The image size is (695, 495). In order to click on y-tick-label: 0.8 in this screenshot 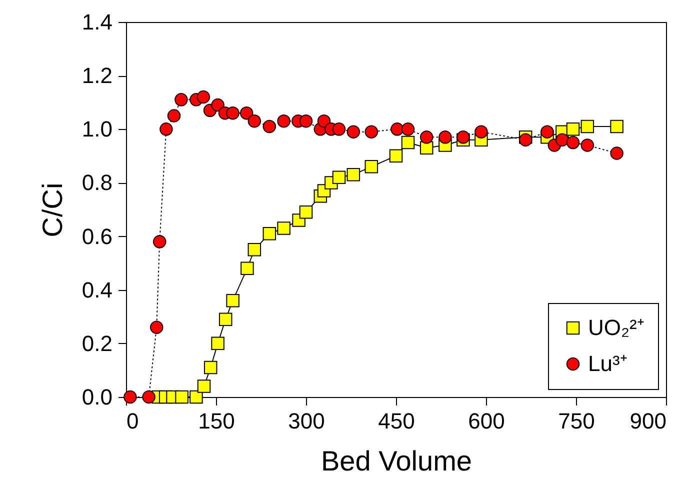, I will do `click(97, 183)`.